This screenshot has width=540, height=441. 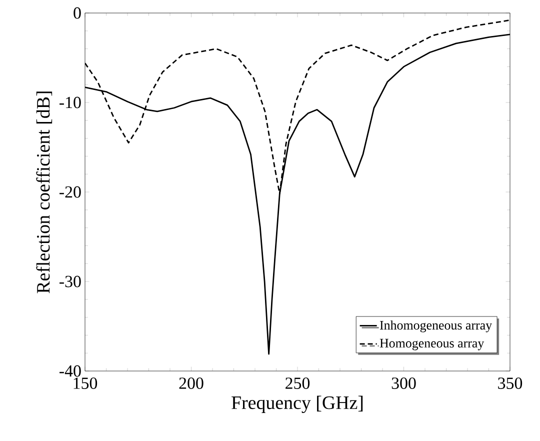 I want to click on x-tick-label: 300, so click(x=404, y=383).